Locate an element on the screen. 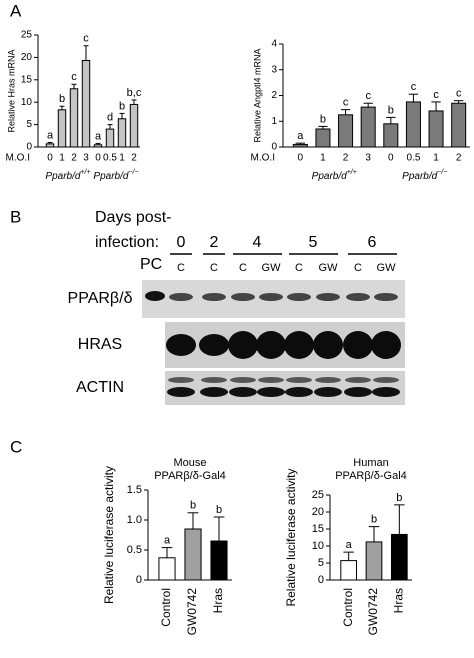 The width and height of the screenshot is (474, 658). y-tick-label: 2 is located at coordinates (274, 95).